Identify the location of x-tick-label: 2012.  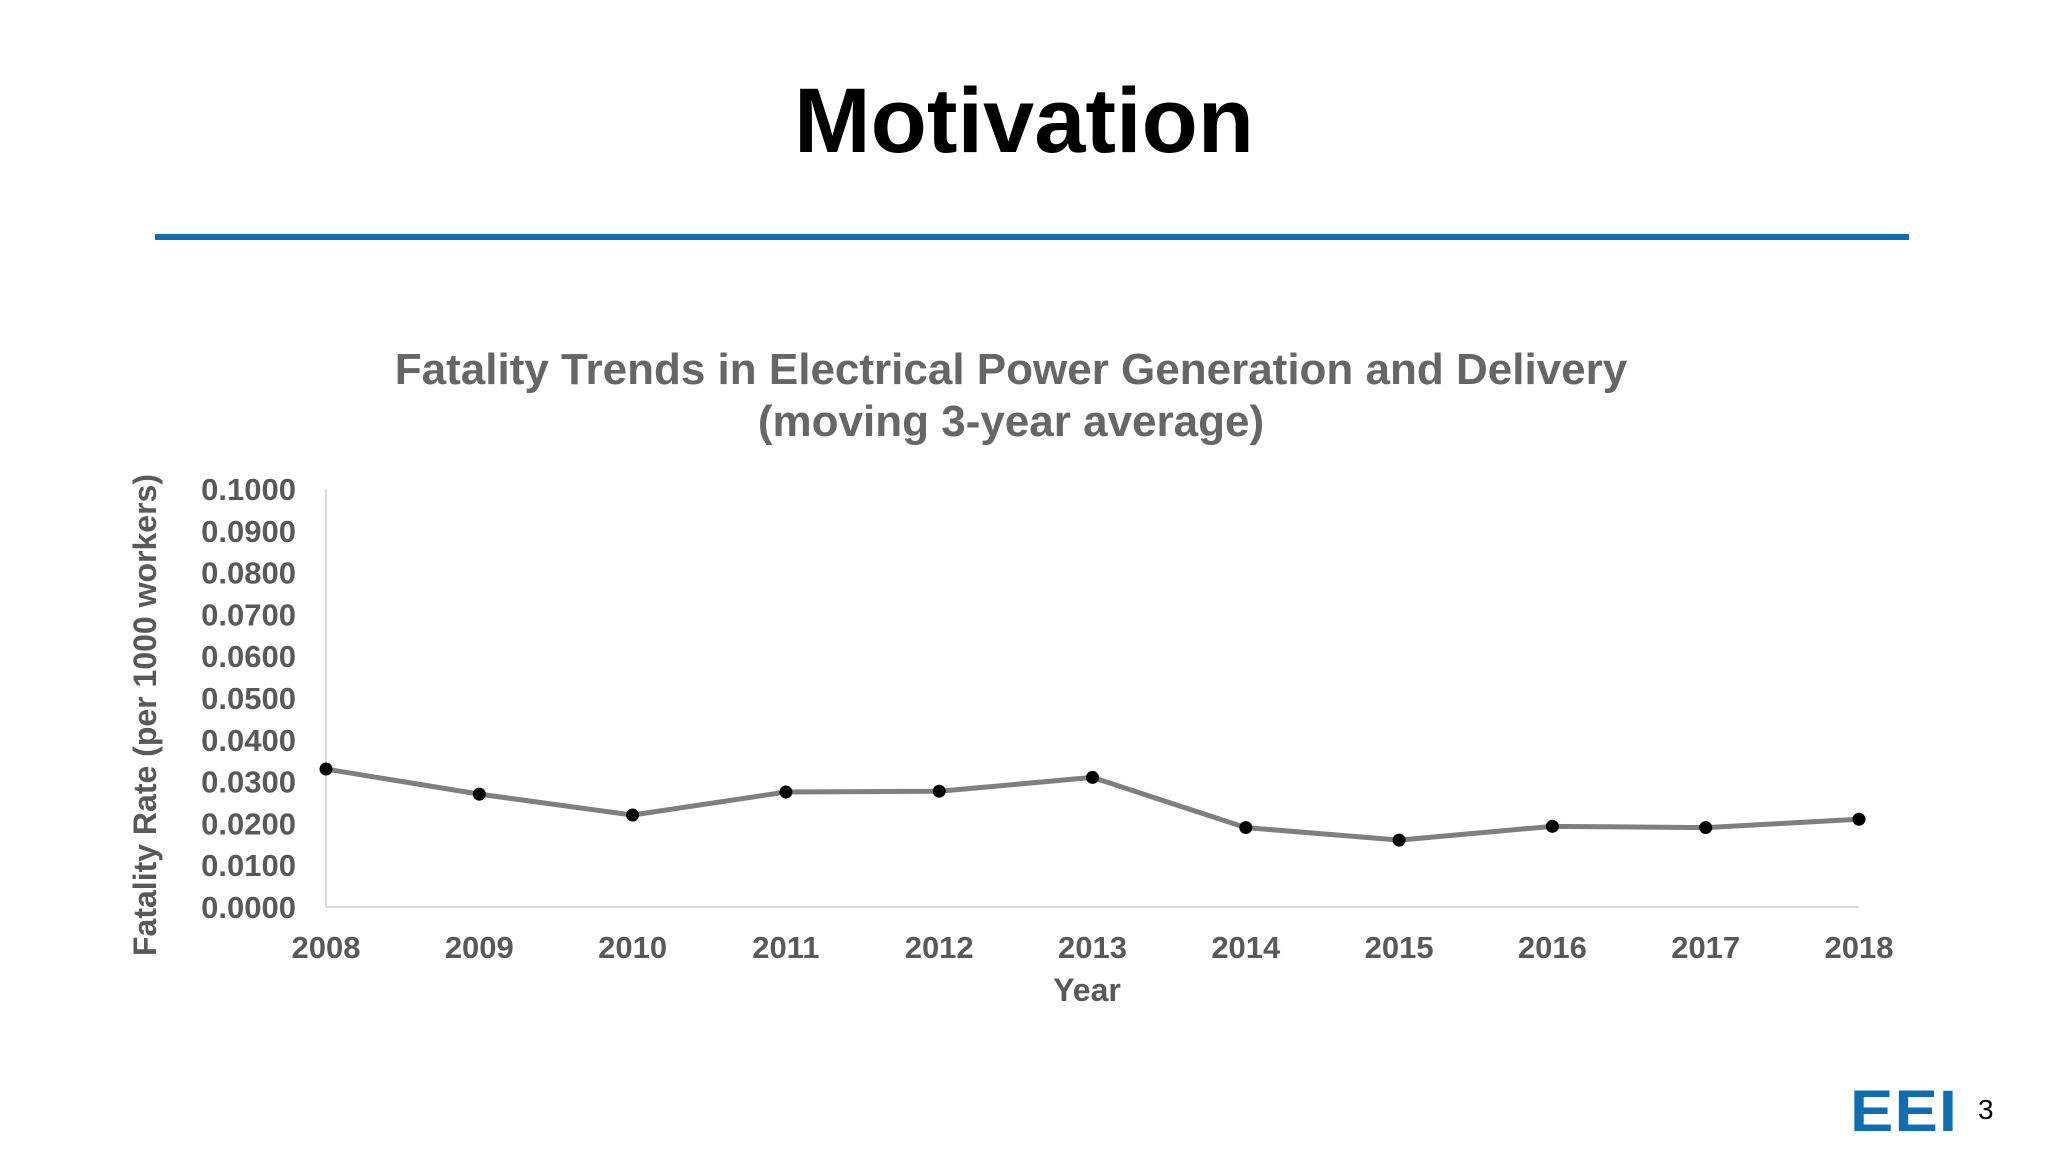
(939, 947).